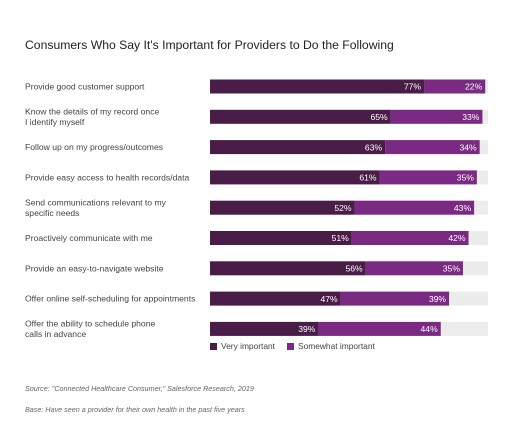  I want to click on data-label-somewhat-important: 44%, so click(430, 329).